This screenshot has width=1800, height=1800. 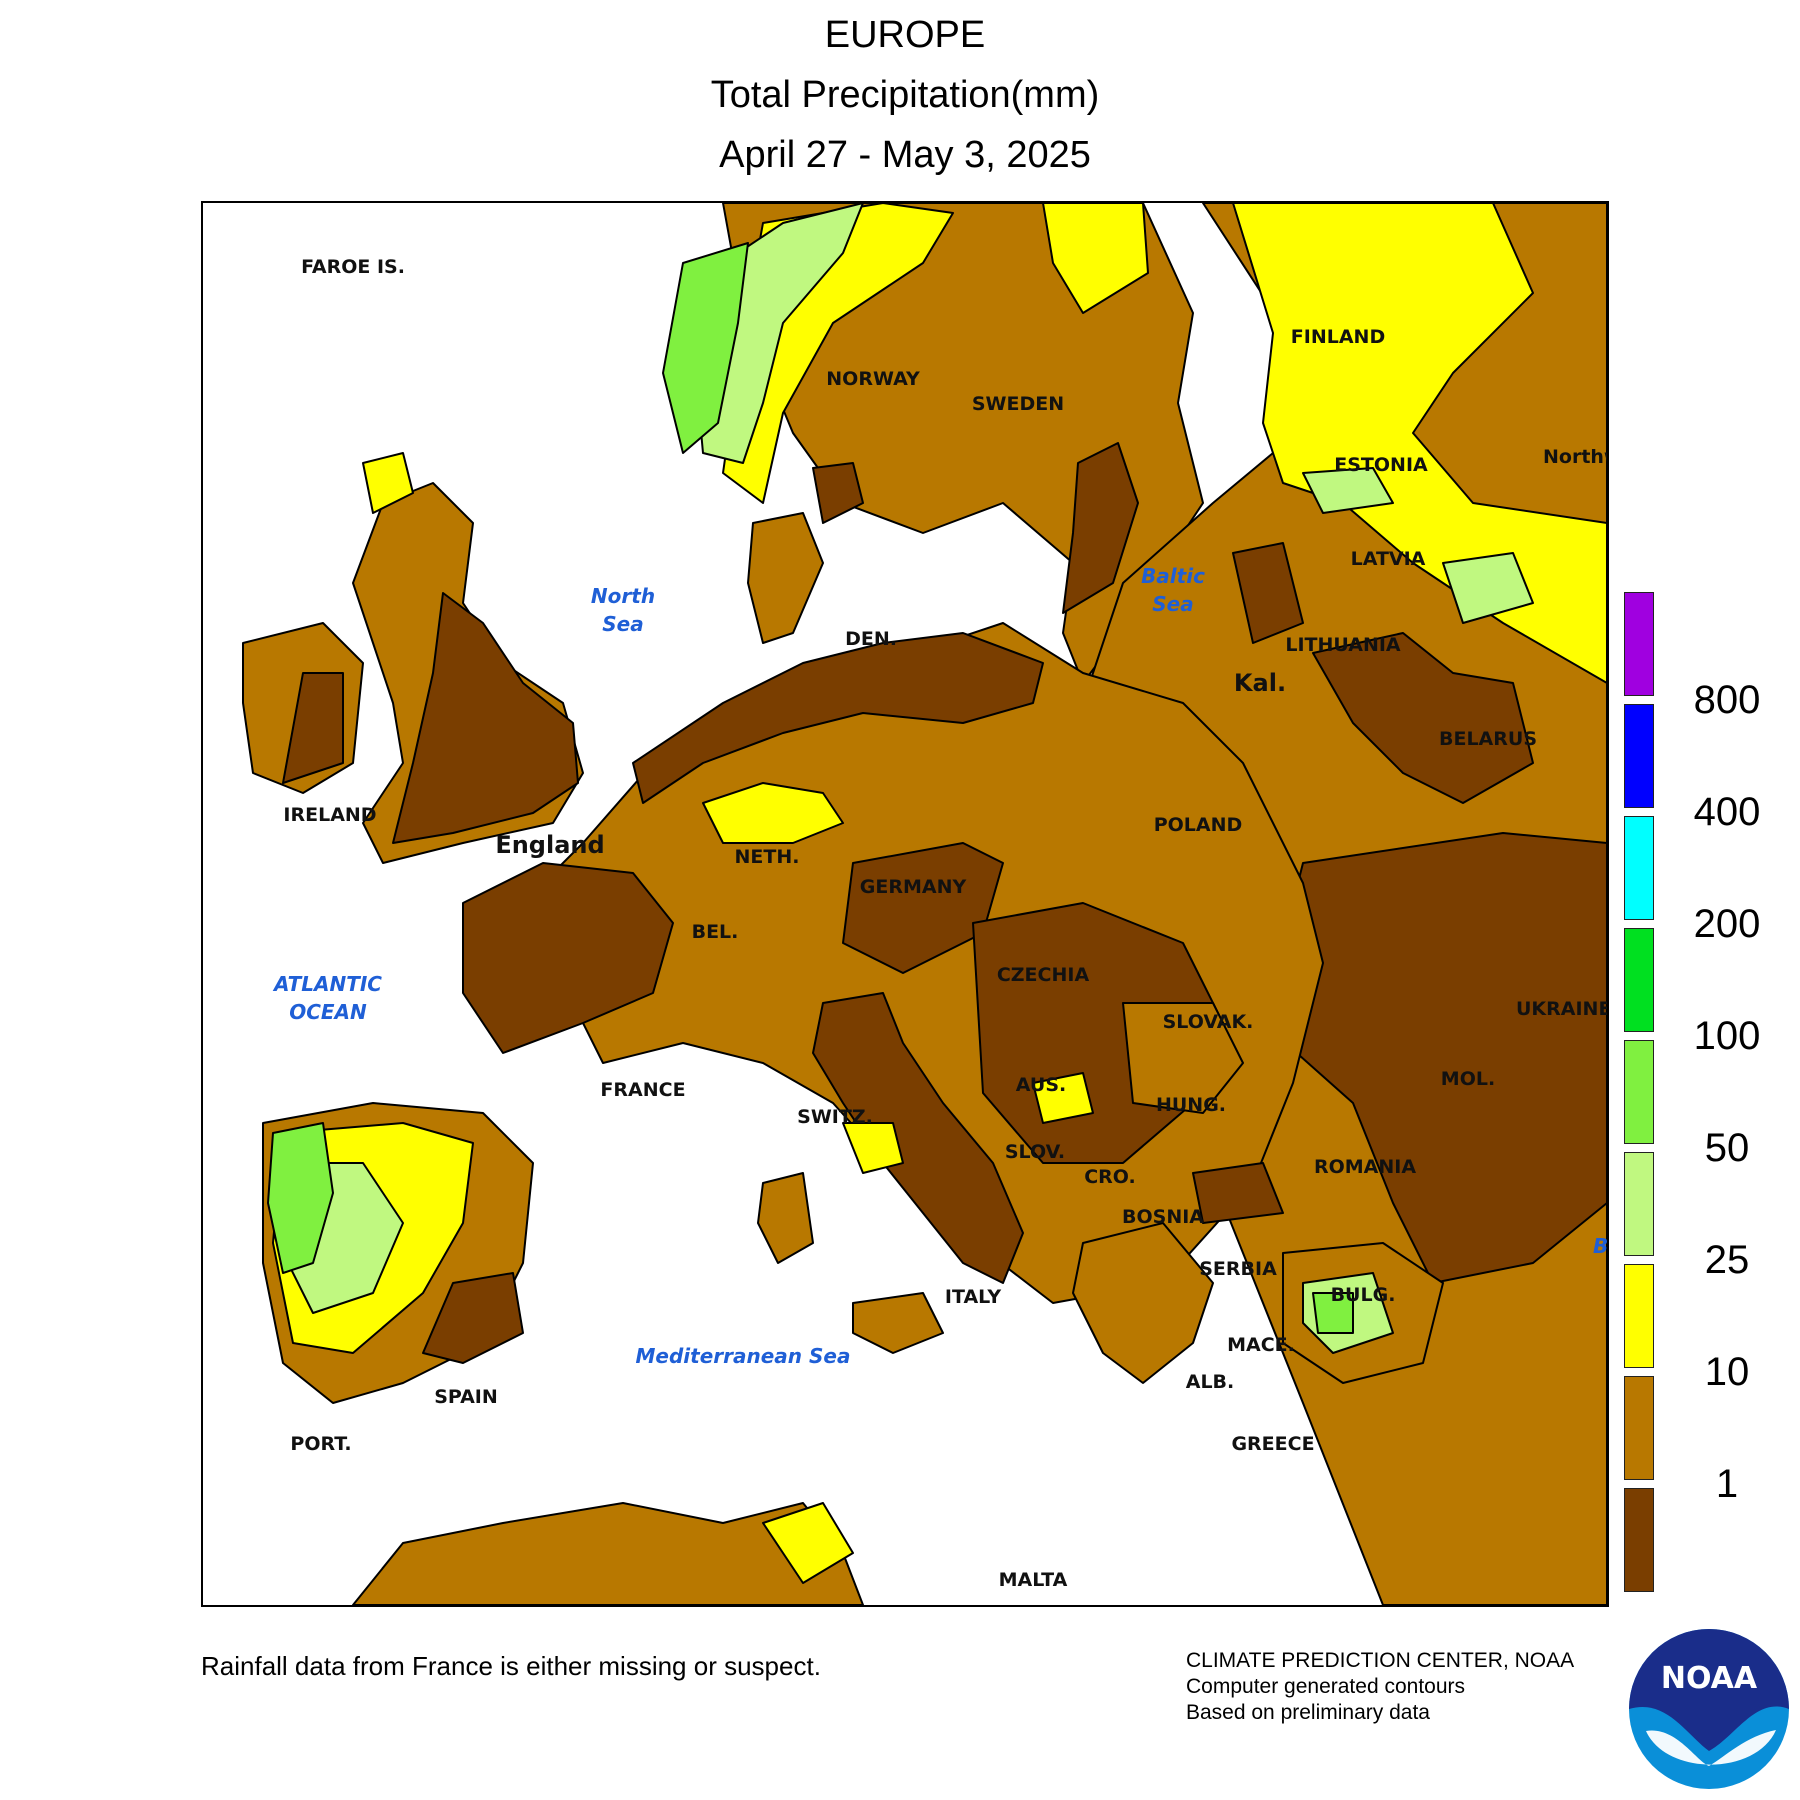 What do you see at coordinates (313, 728) in the screenshot?
I see `ireland-dark` at bounding box center [313, 728].